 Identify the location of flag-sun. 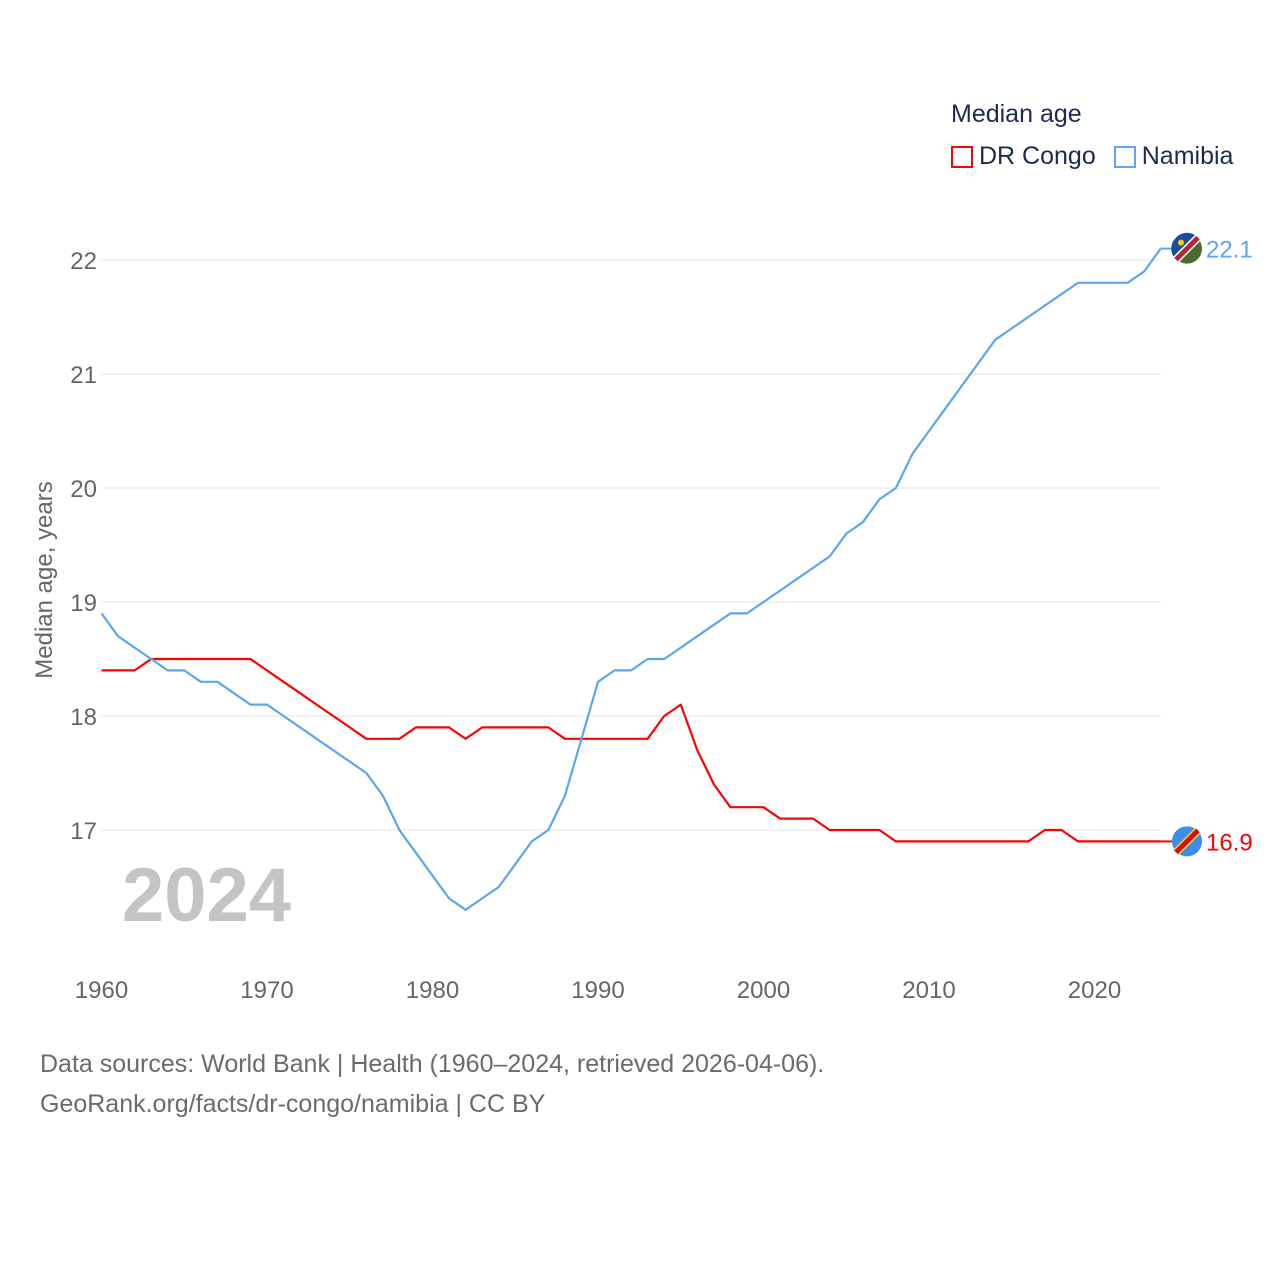
(1181, 242).